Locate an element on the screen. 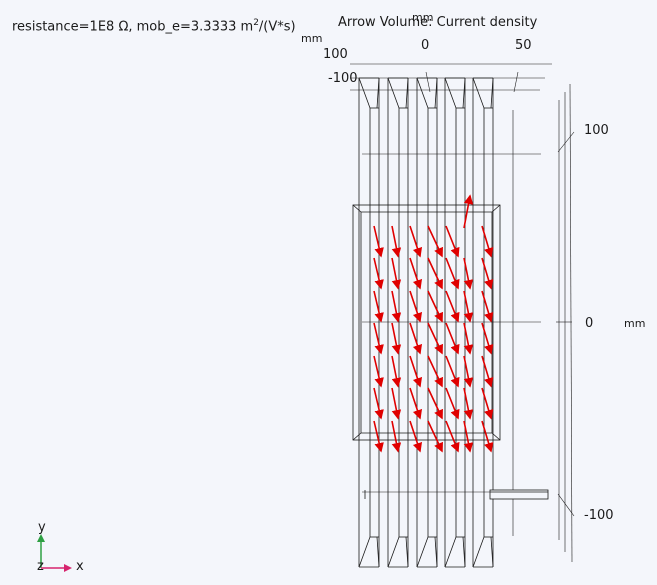  parameter-readout: resistance=1E8 Ω, mob_e=3.3333 m2/(V*s) is located at coordinates (154, 26).